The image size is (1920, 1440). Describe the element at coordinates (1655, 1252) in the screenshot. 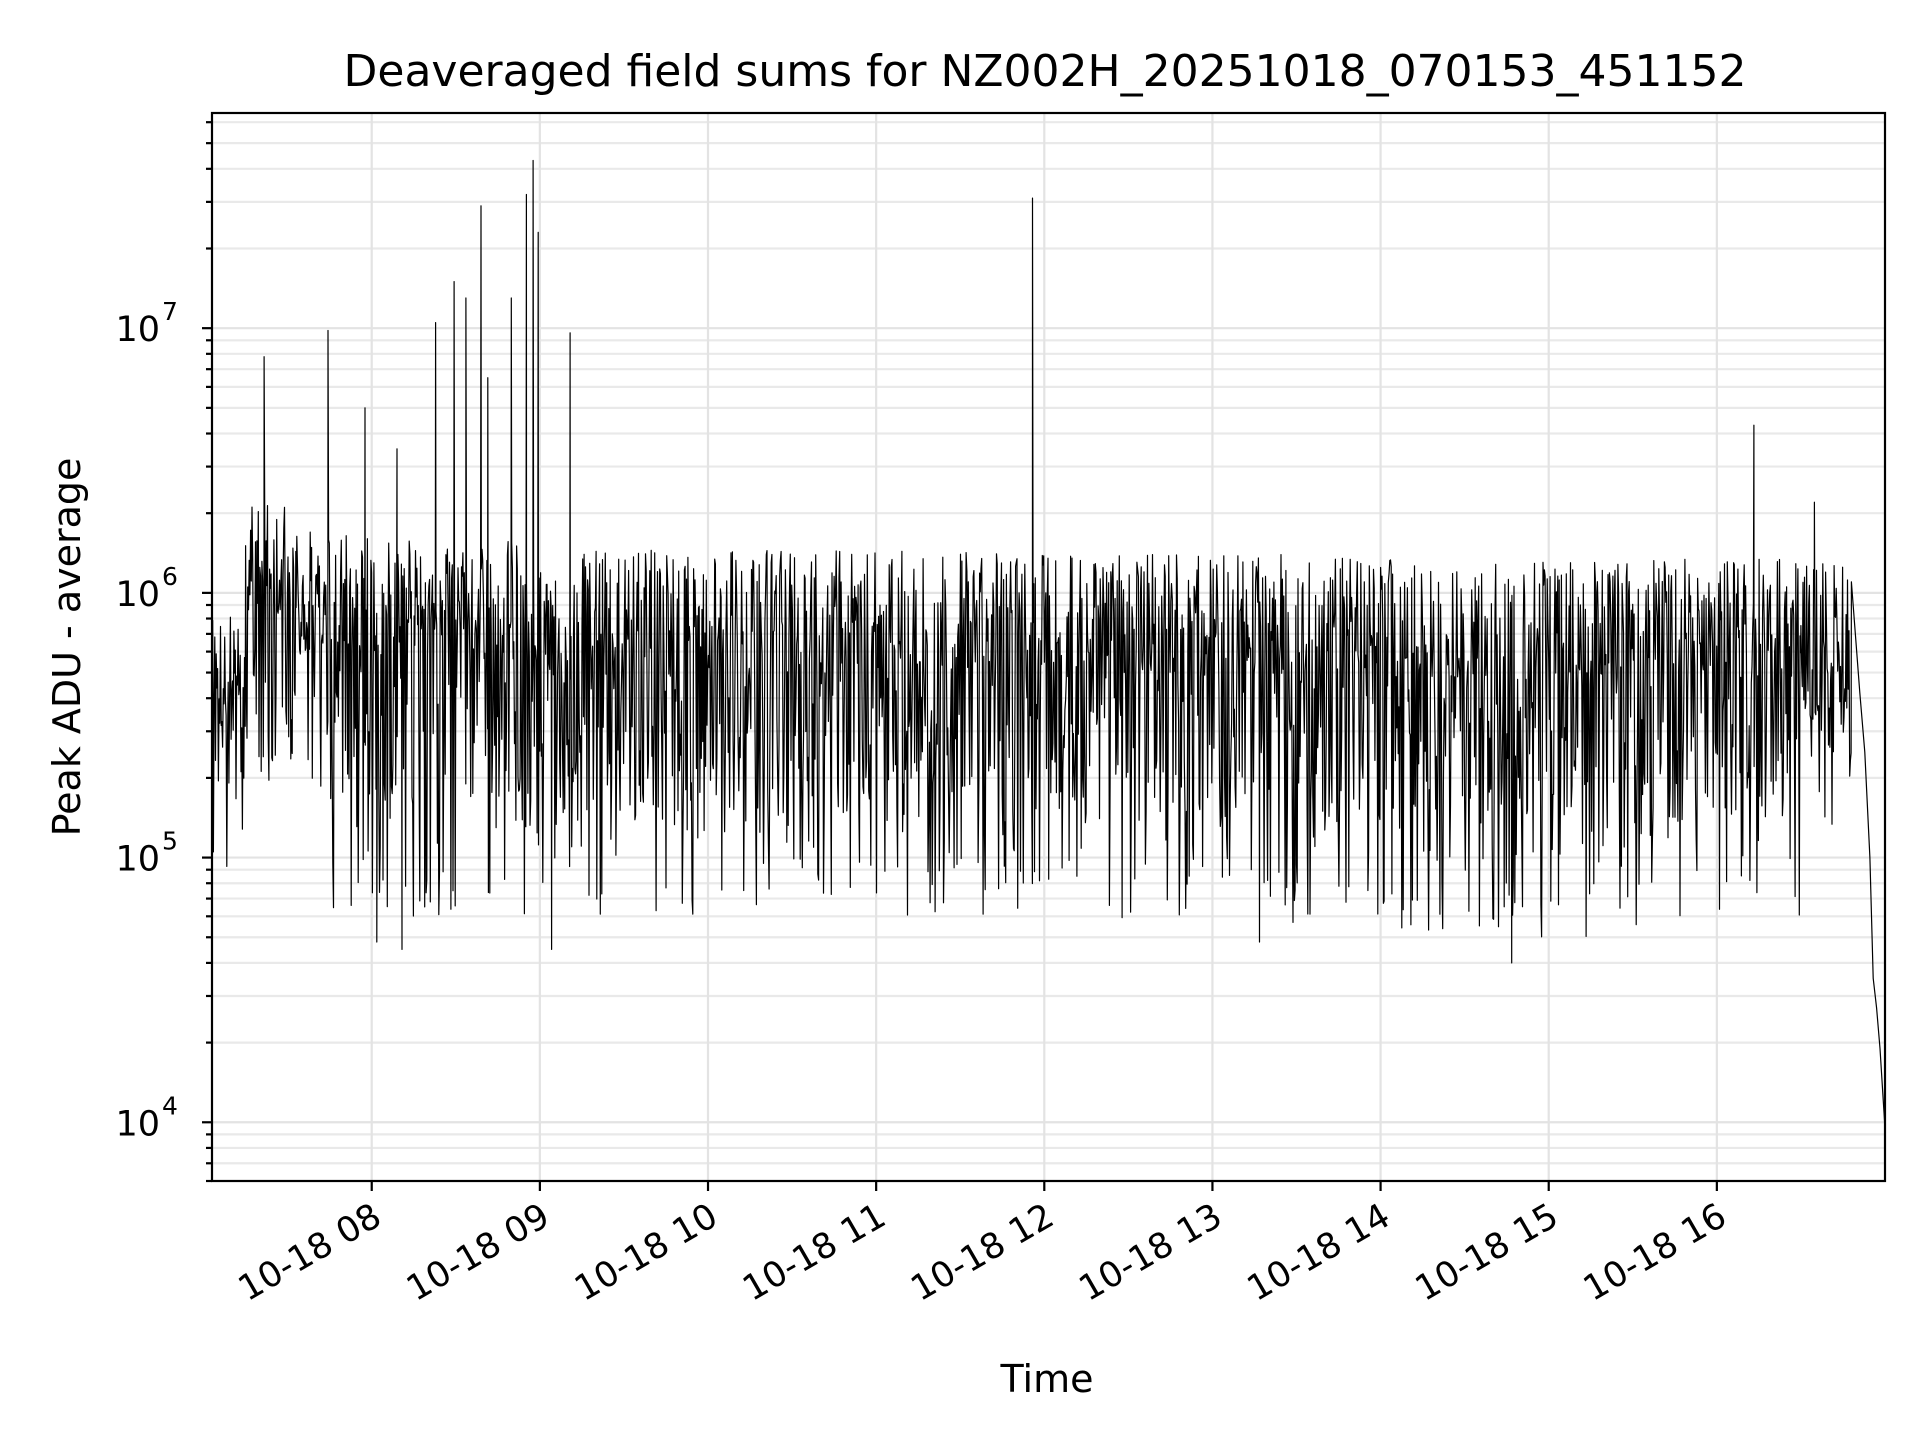

I see `x-tick-label: 10-18 16` at that location.